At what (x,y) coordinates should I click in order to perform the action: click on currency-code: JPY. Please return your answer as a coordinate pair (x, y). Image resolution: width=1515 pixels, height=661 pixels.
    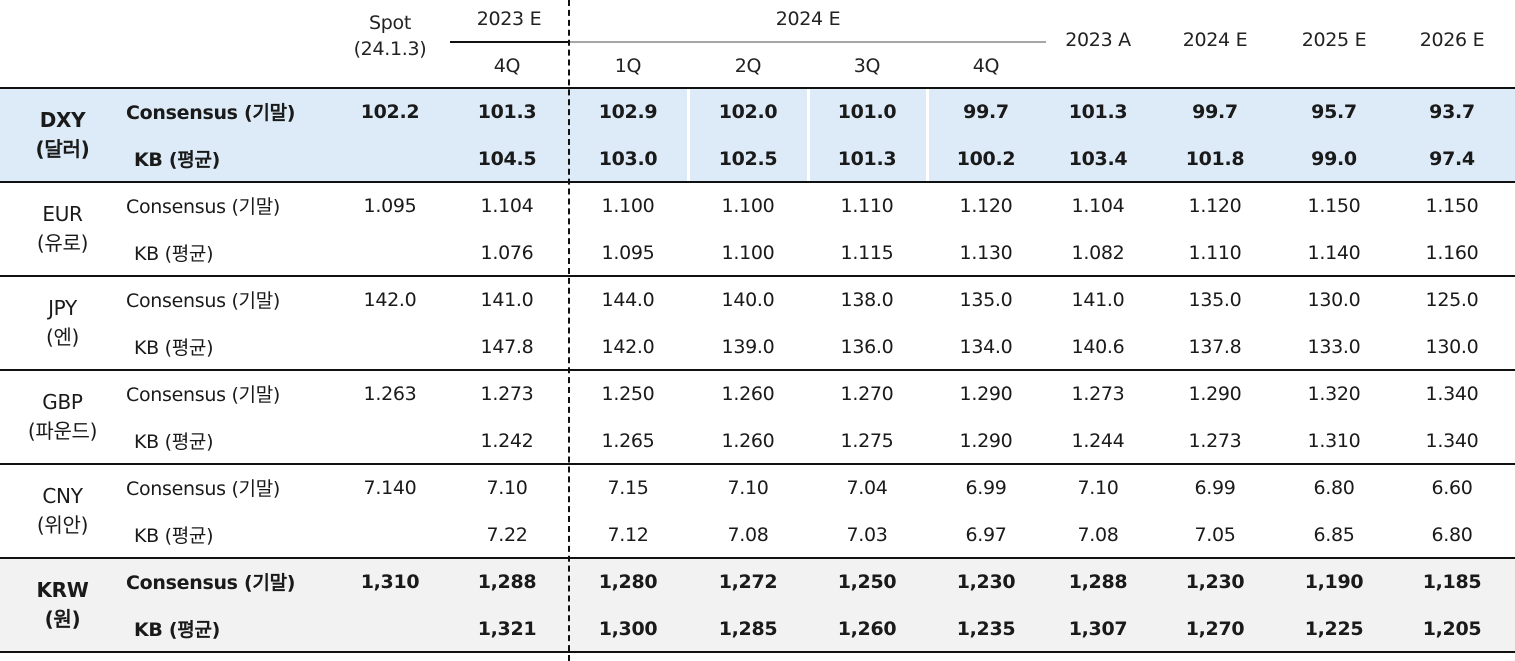
    Looking at the image, I should click on (62, 308).